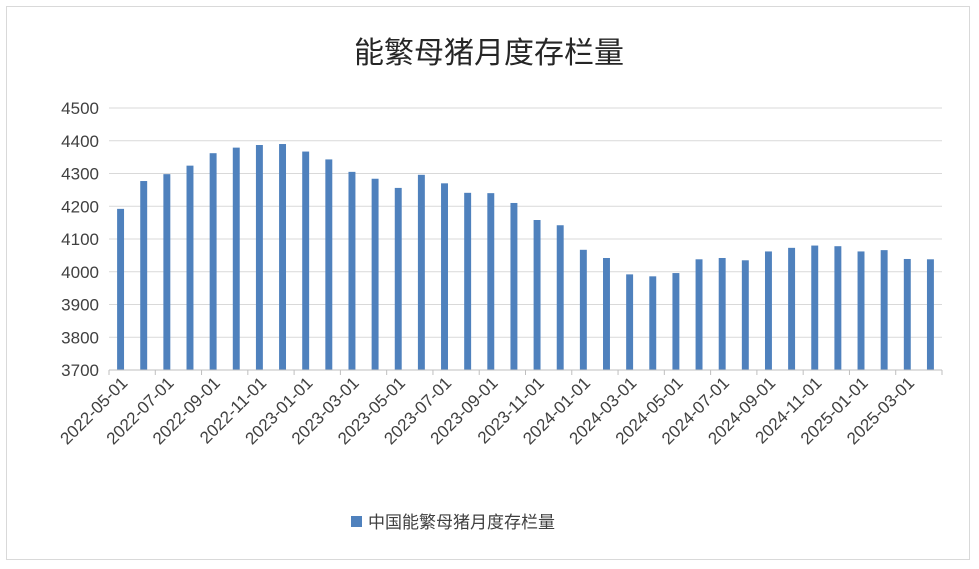 This screenshot has height=569, width=979. What do you see at coordinates (80, 174) in the screenshot?
I see `y-tick-label: 4300` at bounding box center [80, 174].